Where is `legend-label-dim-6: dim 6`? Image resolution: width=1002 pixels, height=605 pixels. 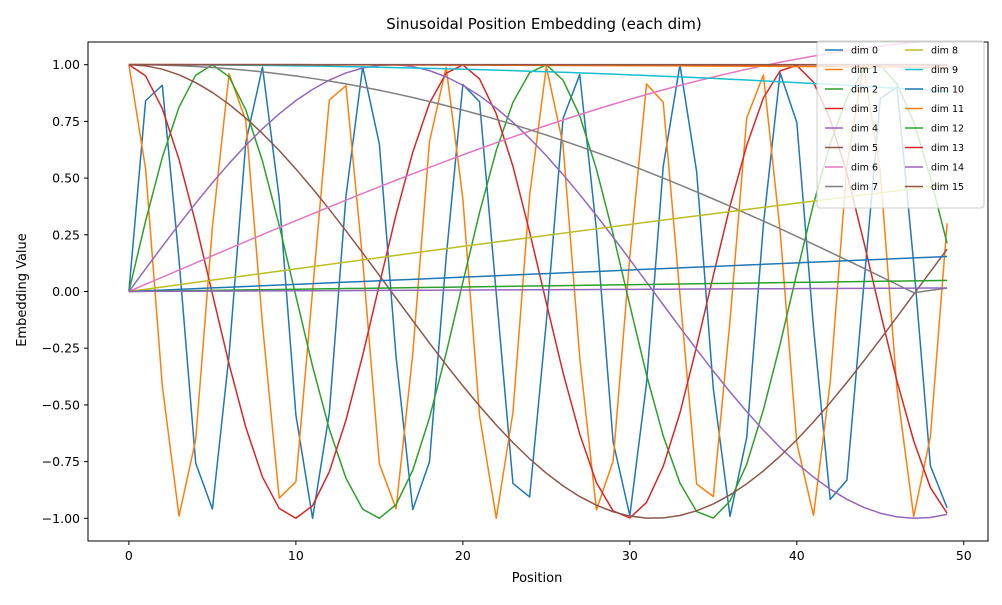
legend-label-dim-6: dim 6 is located at coordinates (864, 168).